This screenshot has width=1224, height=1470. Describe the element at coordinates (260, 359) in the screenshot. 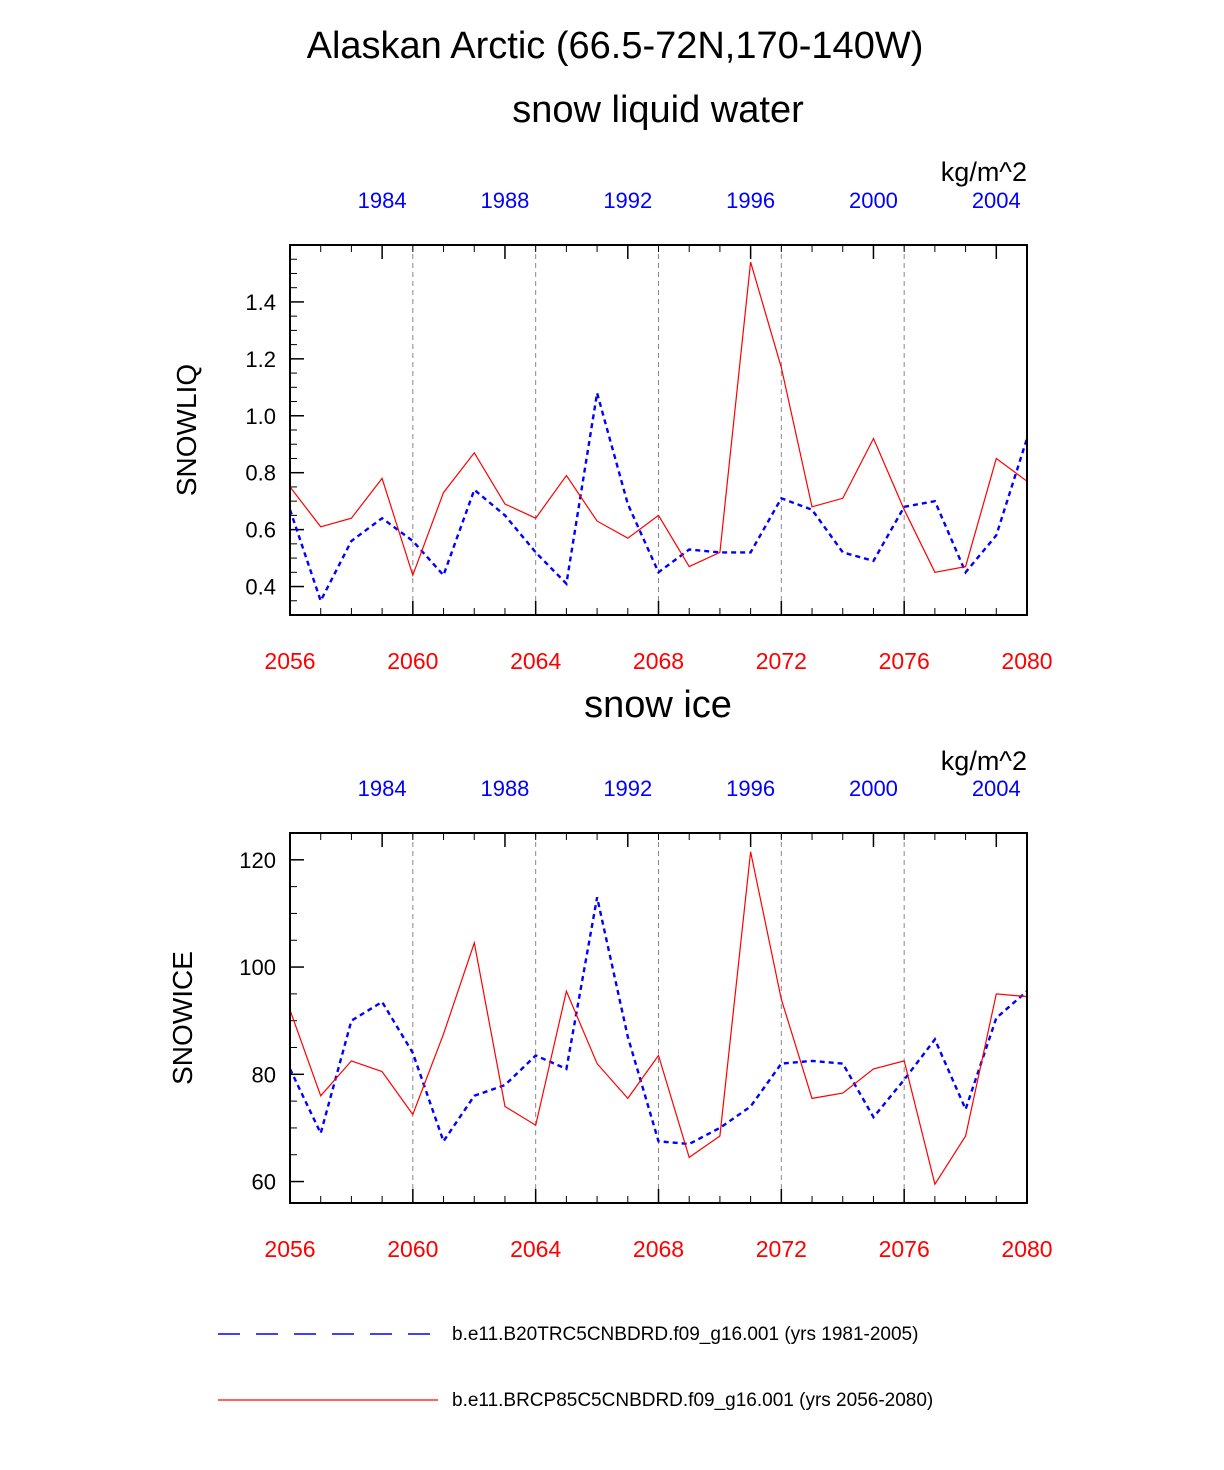

I see `y-tick-label: 1.2` at that location.